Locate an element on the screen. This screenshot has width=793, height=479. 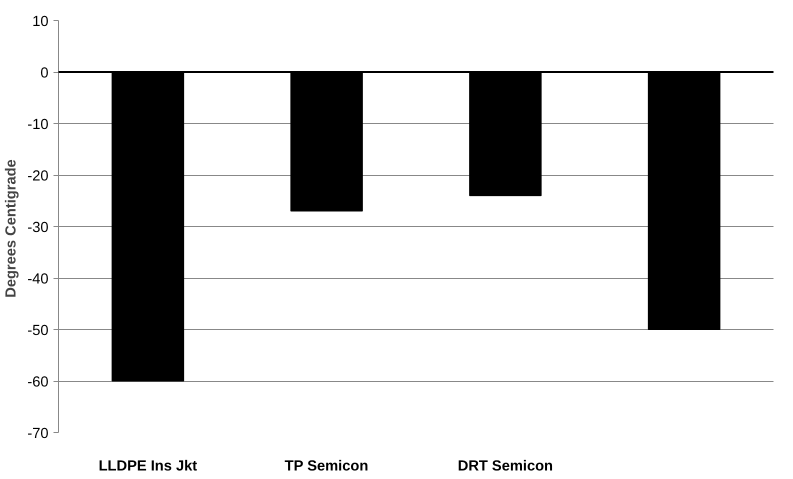
y-tick-label: -10 is located at coordinates (38, 125).